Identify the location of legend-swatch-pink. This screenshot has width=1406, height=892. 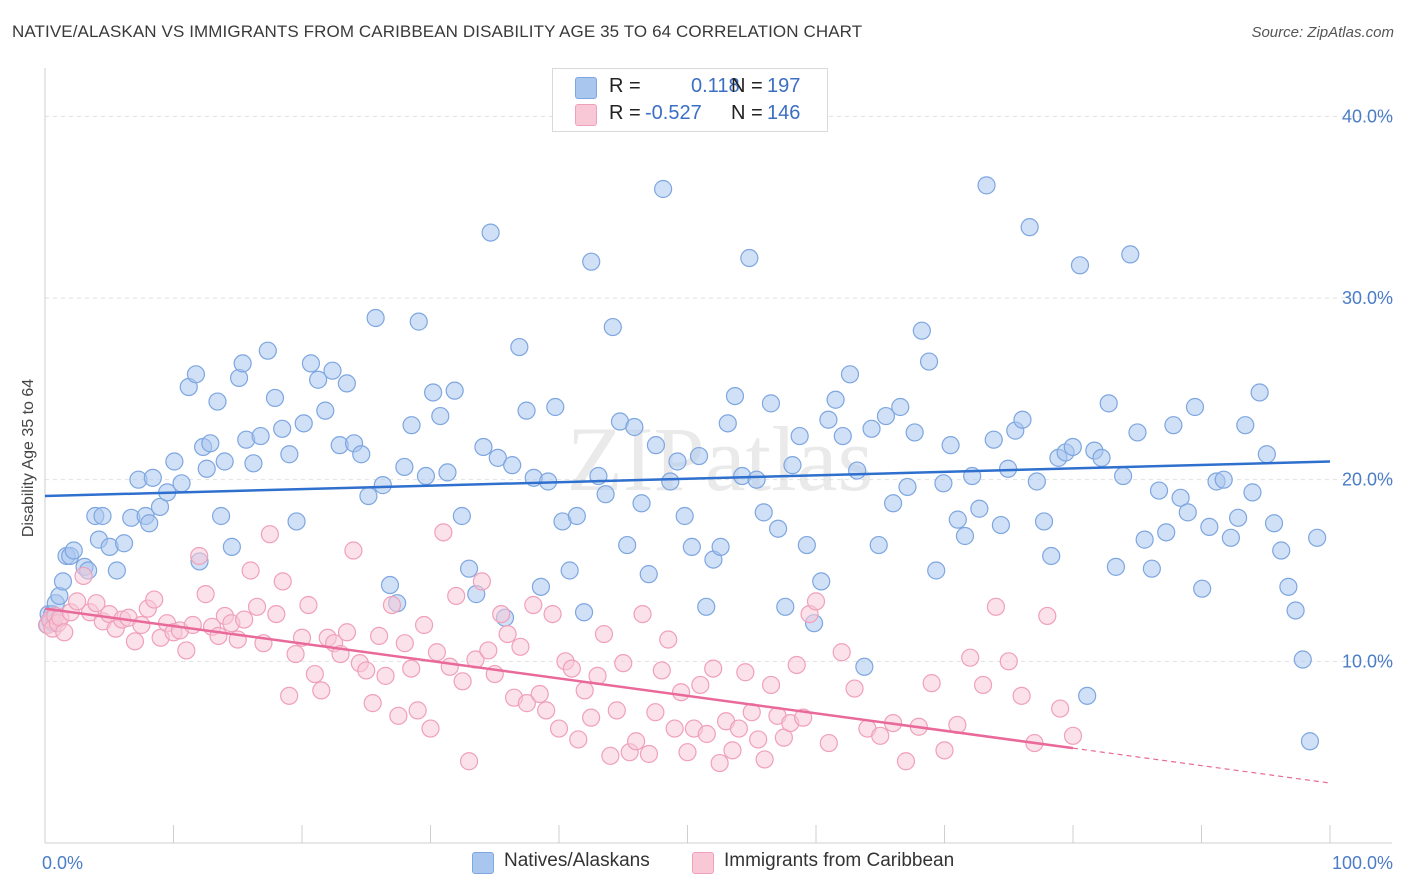
(586, 115).